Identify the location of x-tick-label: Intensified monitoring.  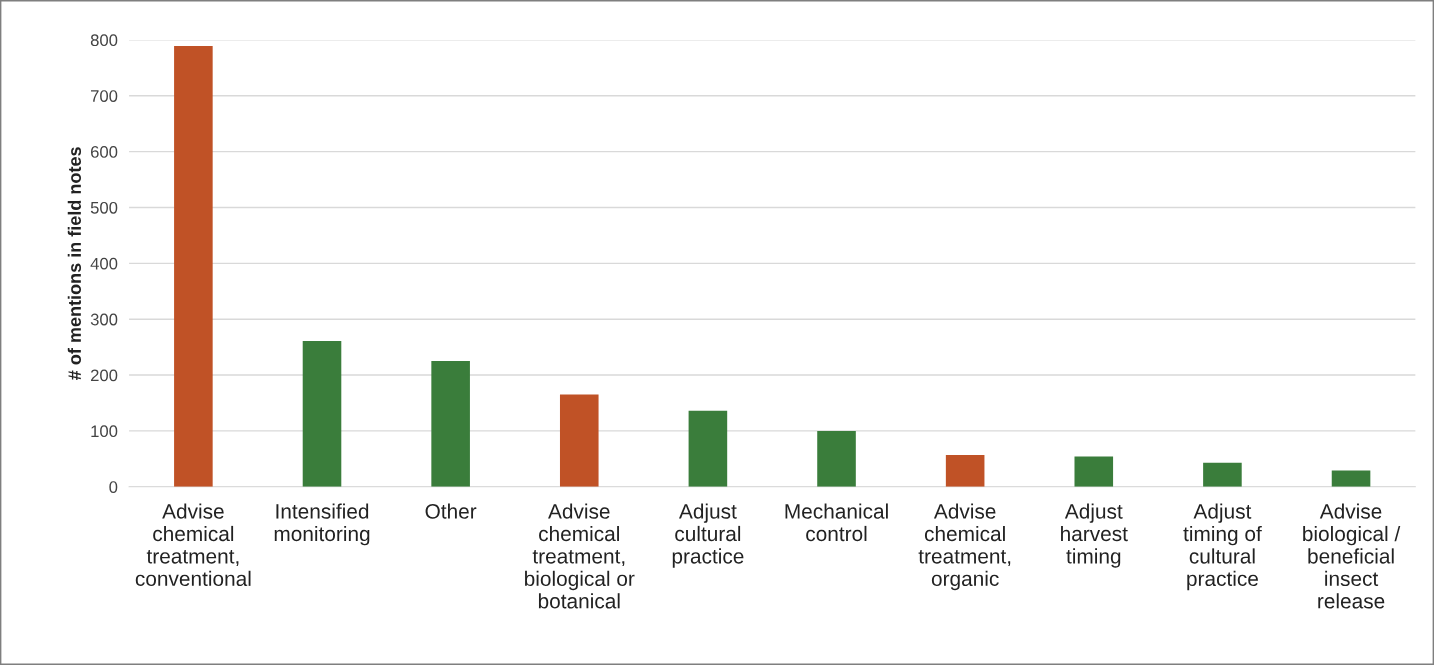
(322, 524).